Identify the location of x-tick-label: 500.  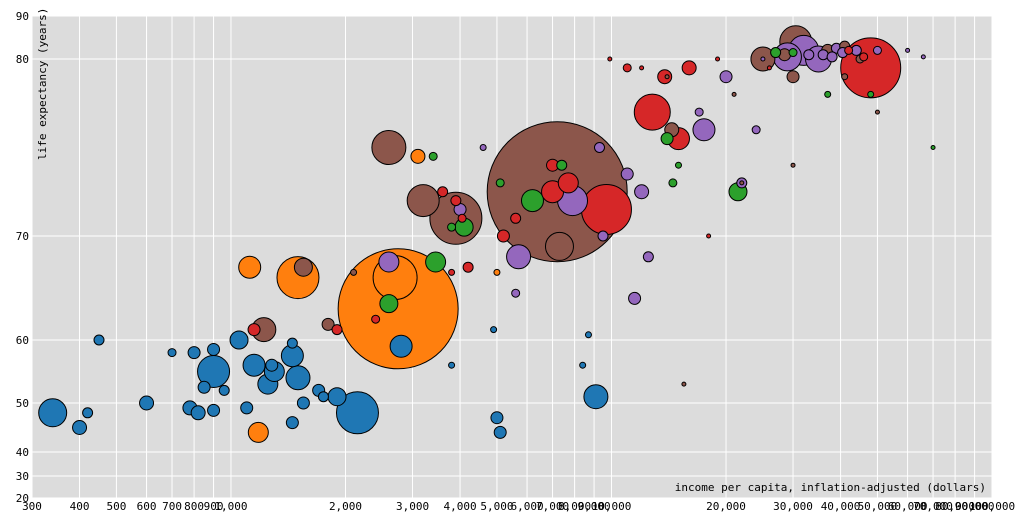
(116, 506).